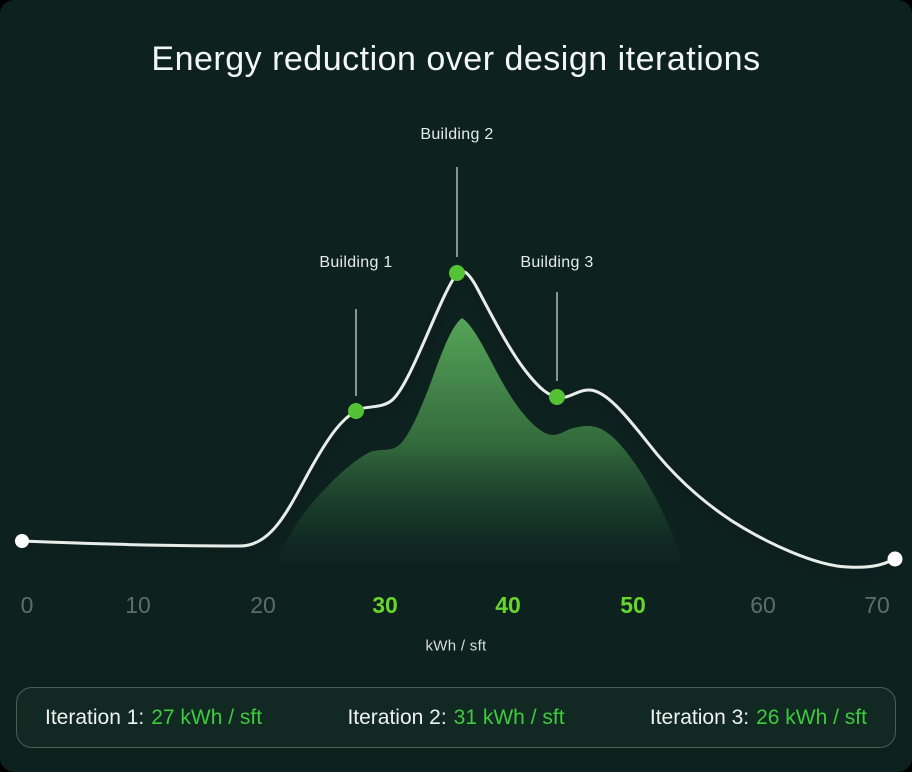 The width and height of the screenshot is (912, 772). Describe the element at coordinates (811, 717) in the screenshot. I see `iteration-3-value: 26 kWh / sft` at that location.